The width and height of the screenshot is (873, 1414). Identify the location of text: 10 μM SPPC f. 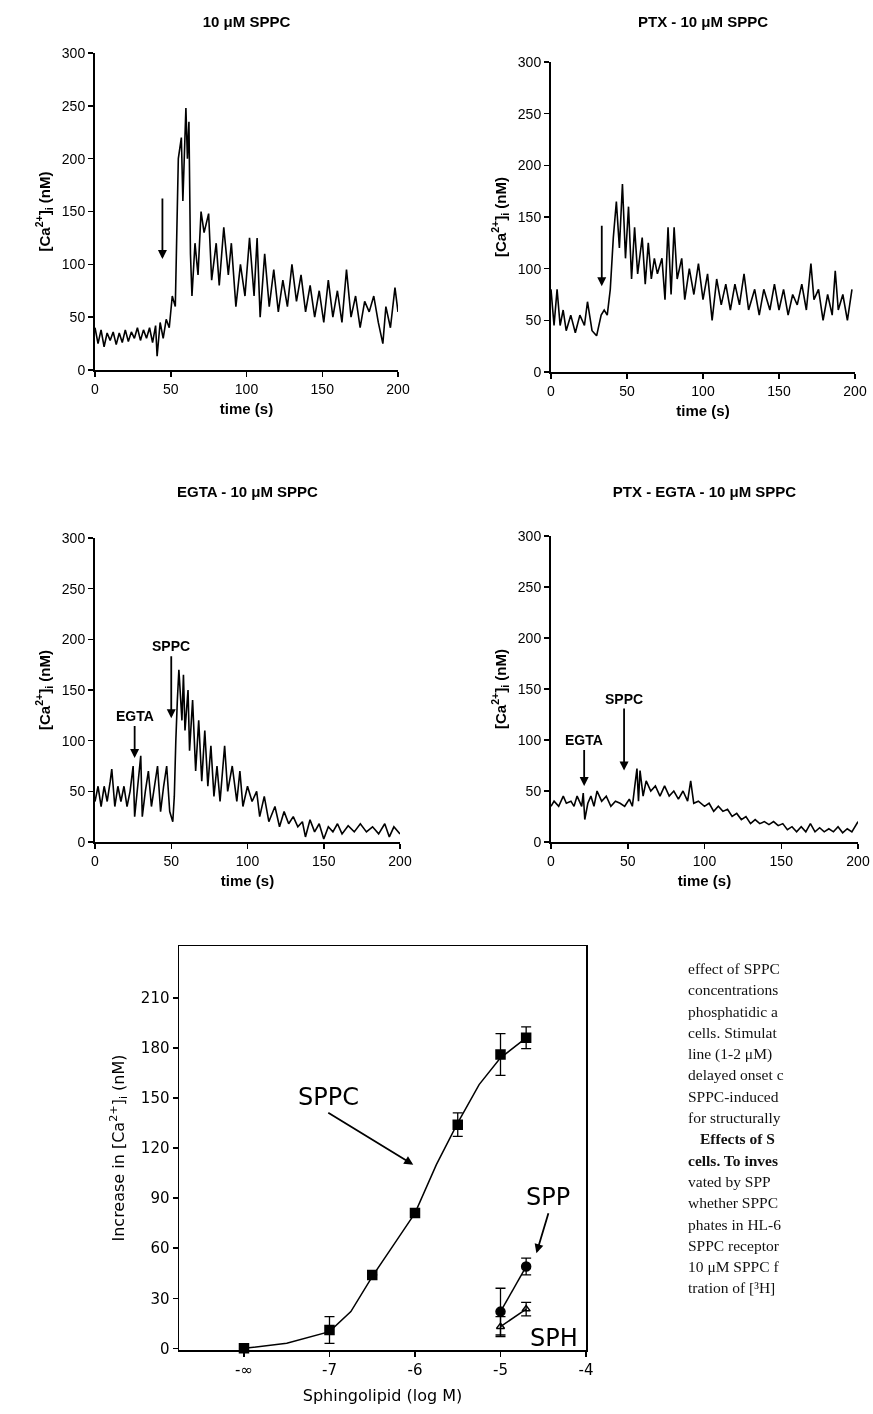
(734, 1267).